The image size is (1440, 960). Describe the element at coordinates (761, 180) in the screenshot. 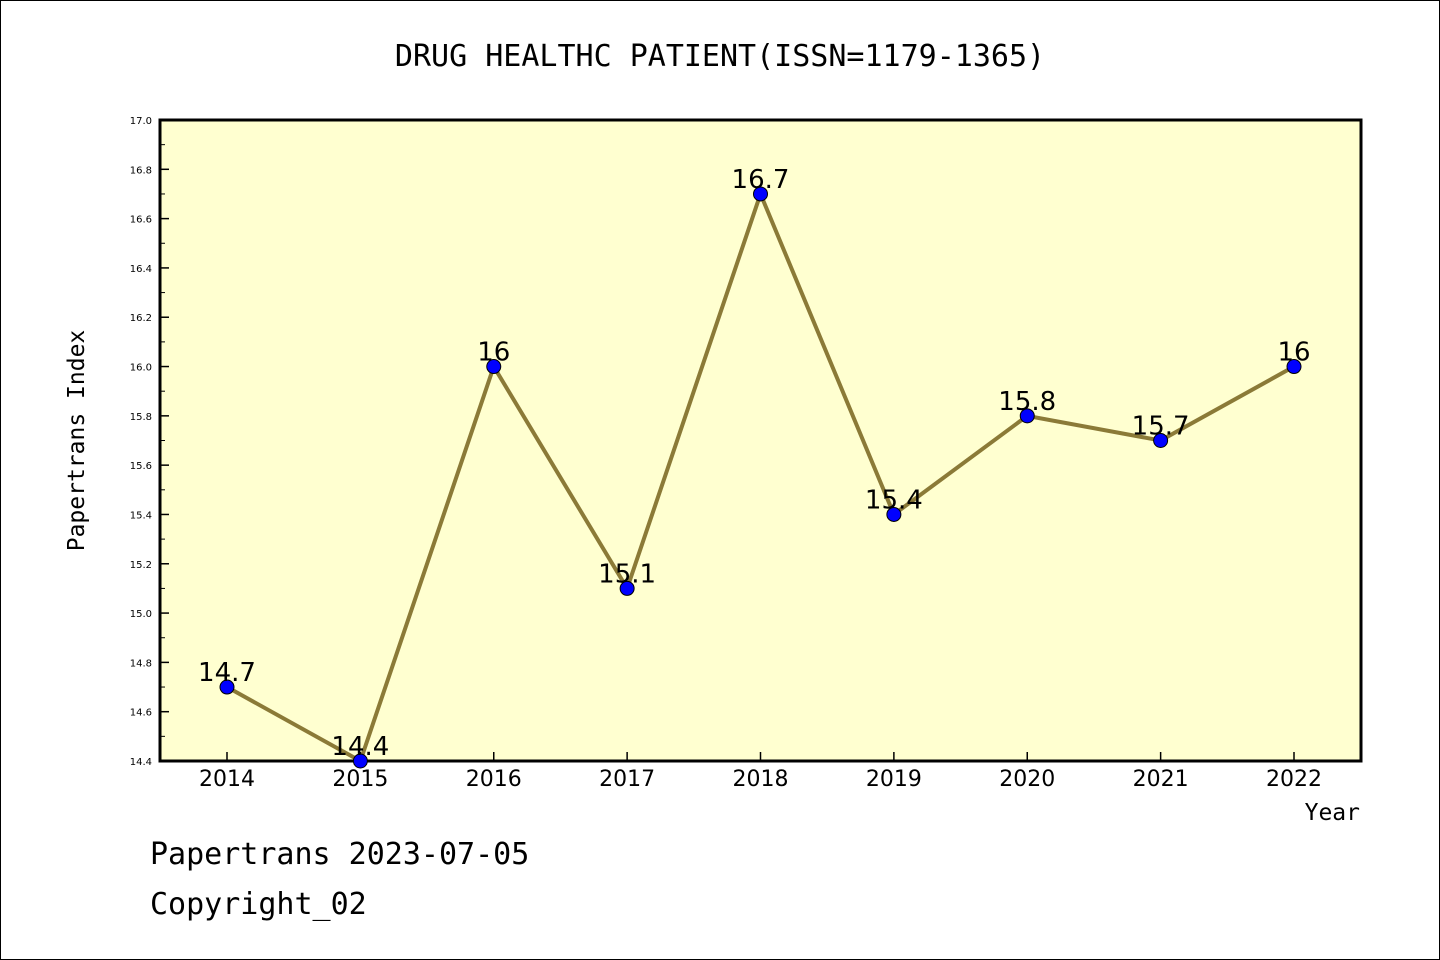

I see `data-label: 16.7` at that location.